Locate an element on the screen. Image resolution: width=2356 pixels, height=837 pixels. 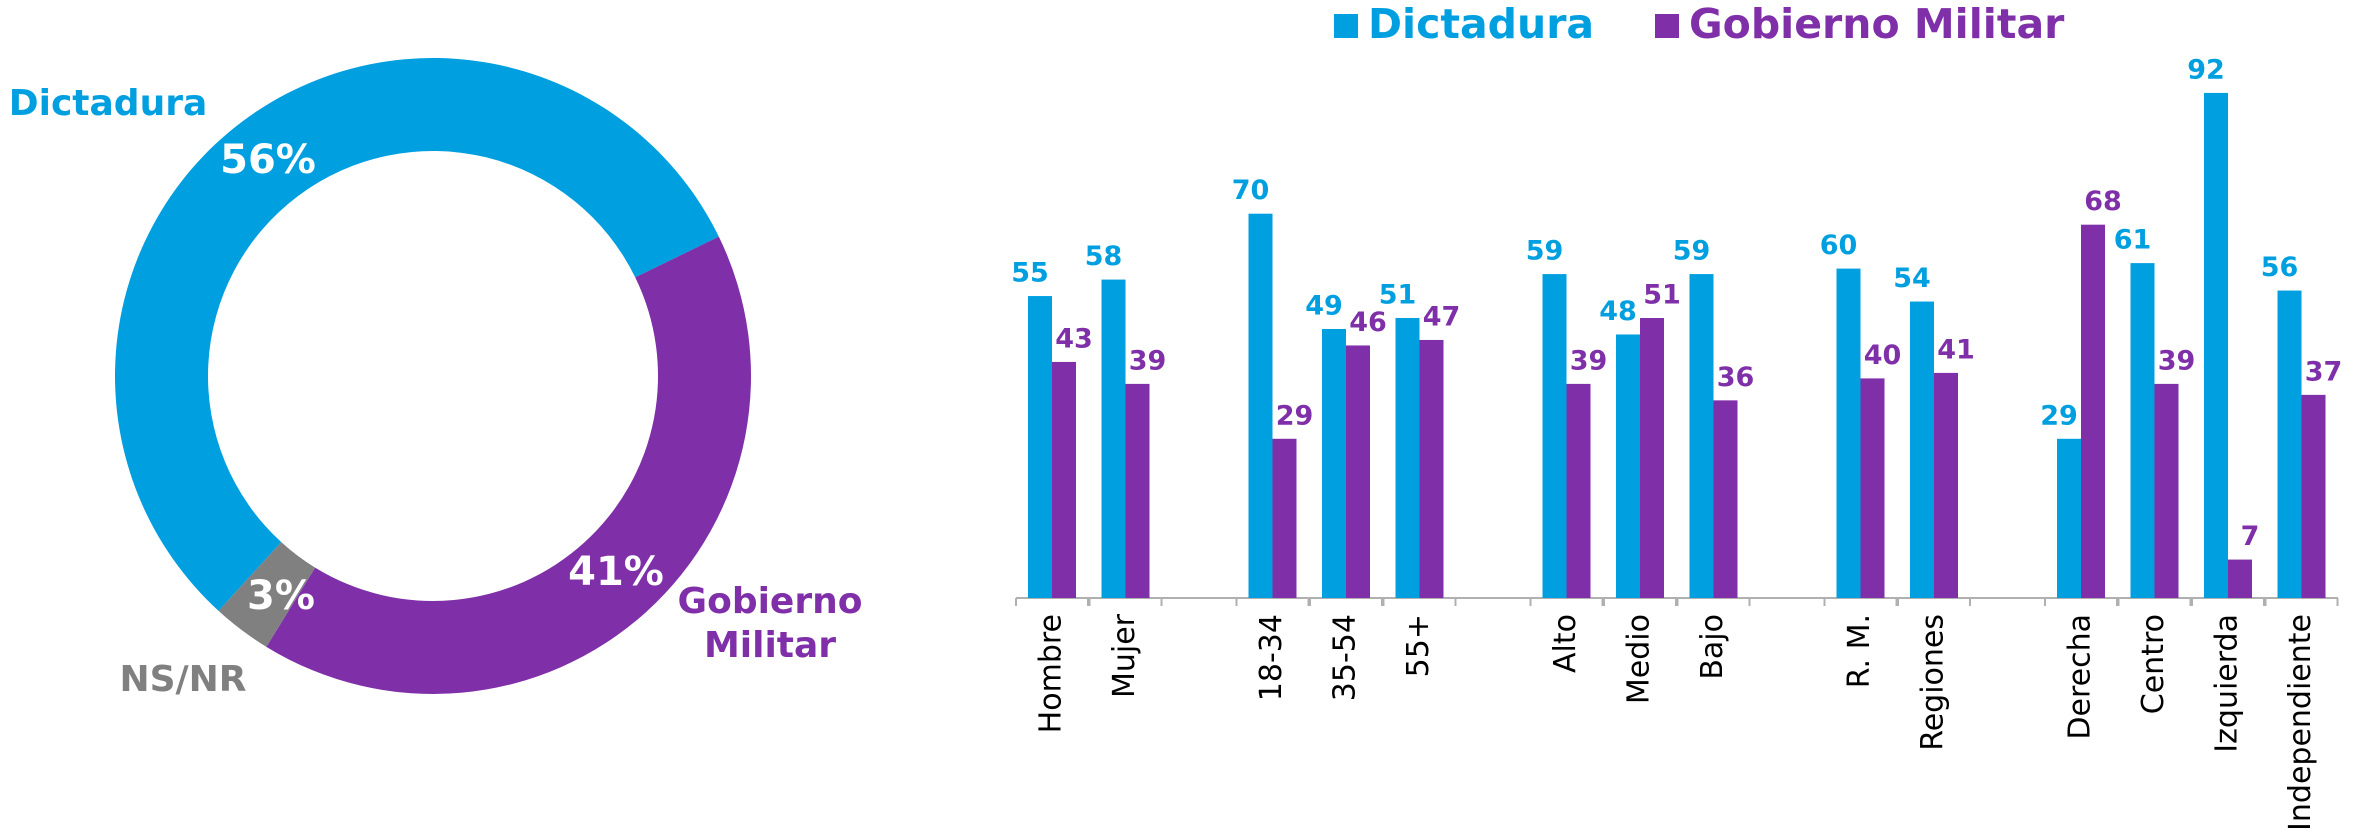
x-tick-label: Centro is located at coordinates (2153, 664).